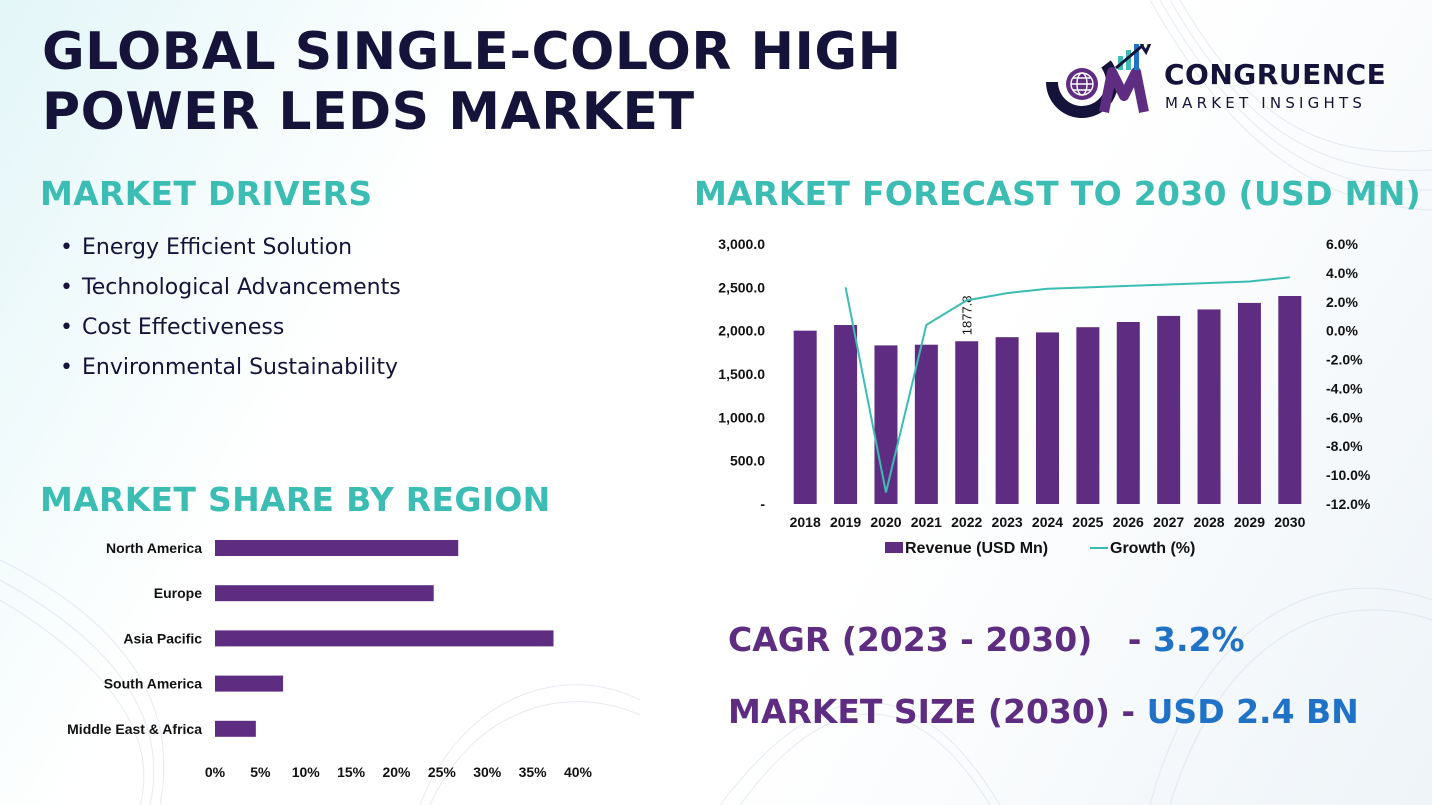 The image size is (1432, 805). Describe the element at coordinates (894, 547) in the screenshot. I see `legend-revenue-swatch` at that location.